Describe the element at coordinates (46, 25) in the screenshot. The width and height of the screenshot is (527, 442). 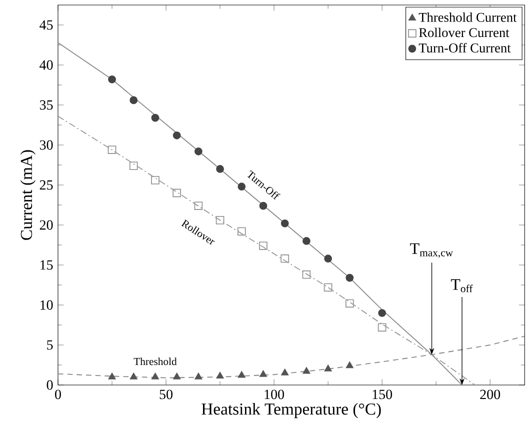
I see `y-tick-label: 45` at that location.